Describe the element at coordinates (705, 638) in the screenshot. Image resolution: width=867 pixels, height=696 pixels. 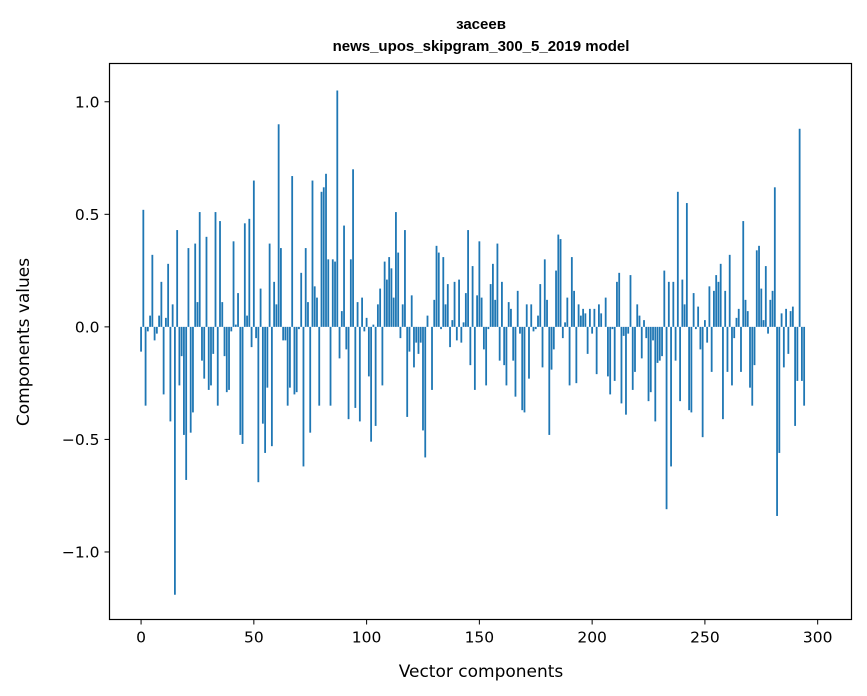
I see `x-tick-label: 250` at that location.